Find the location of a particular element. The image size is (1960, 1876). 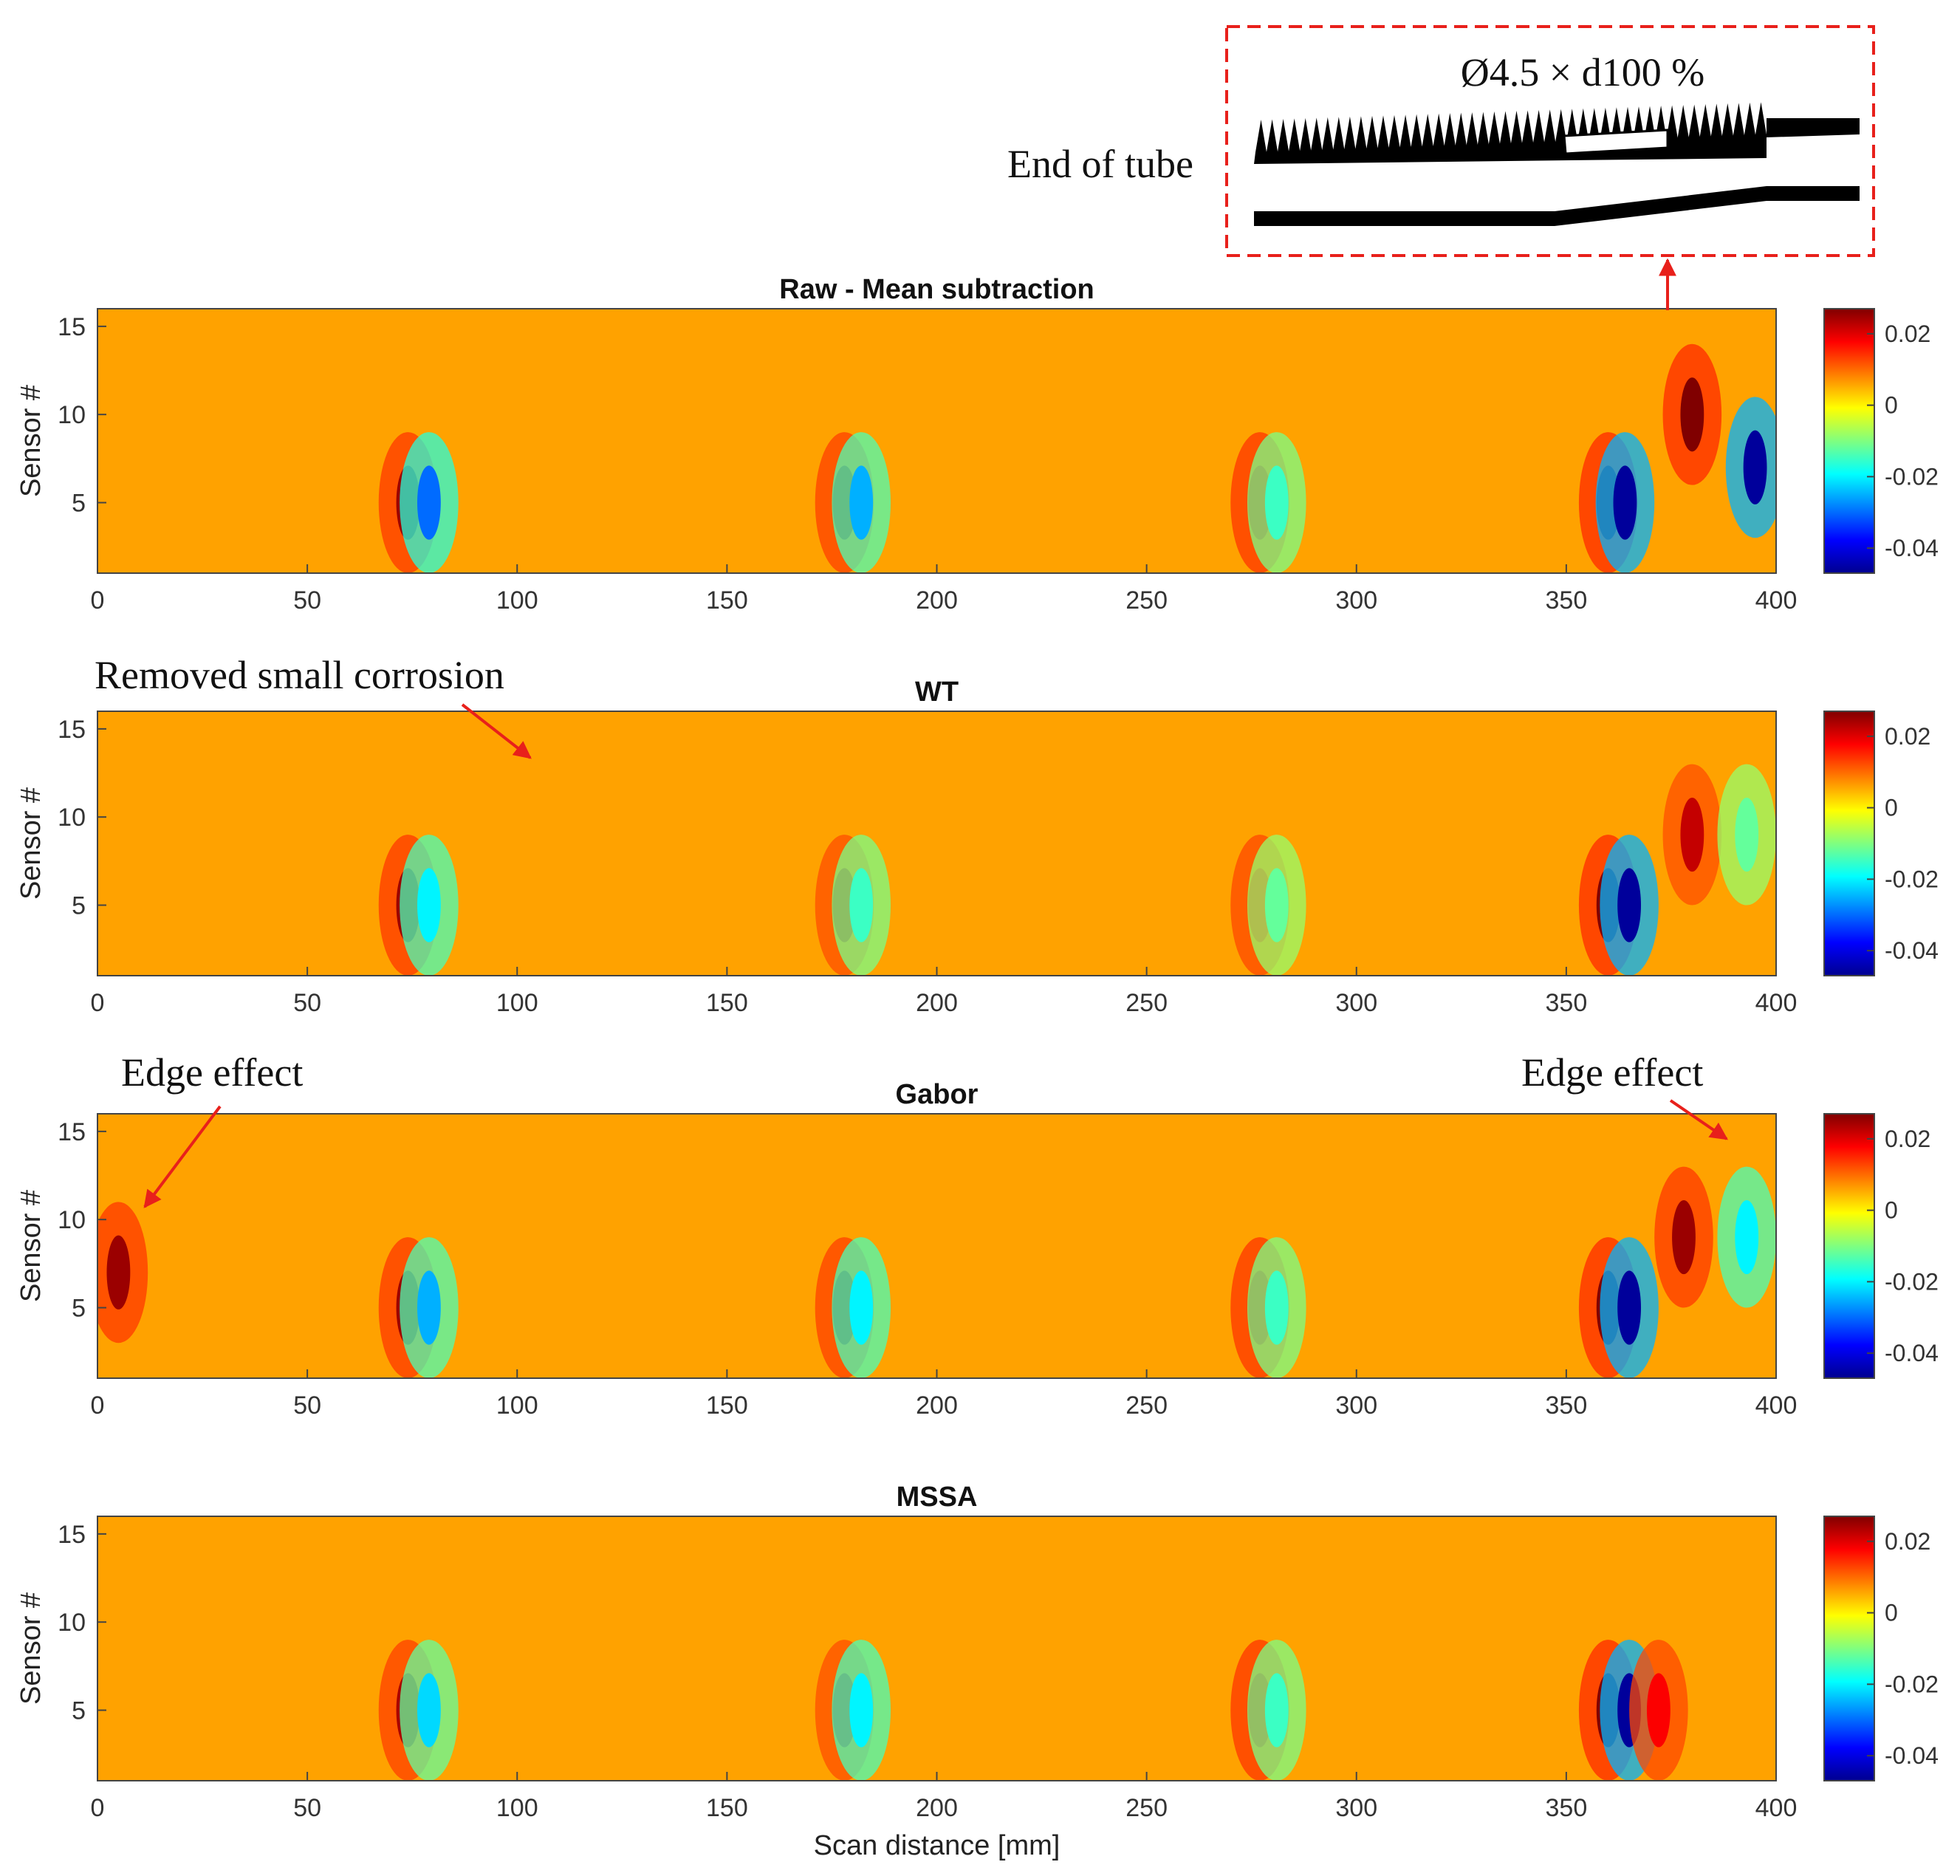

removed-corrosion-arrow is located at coordinates (496, 731).